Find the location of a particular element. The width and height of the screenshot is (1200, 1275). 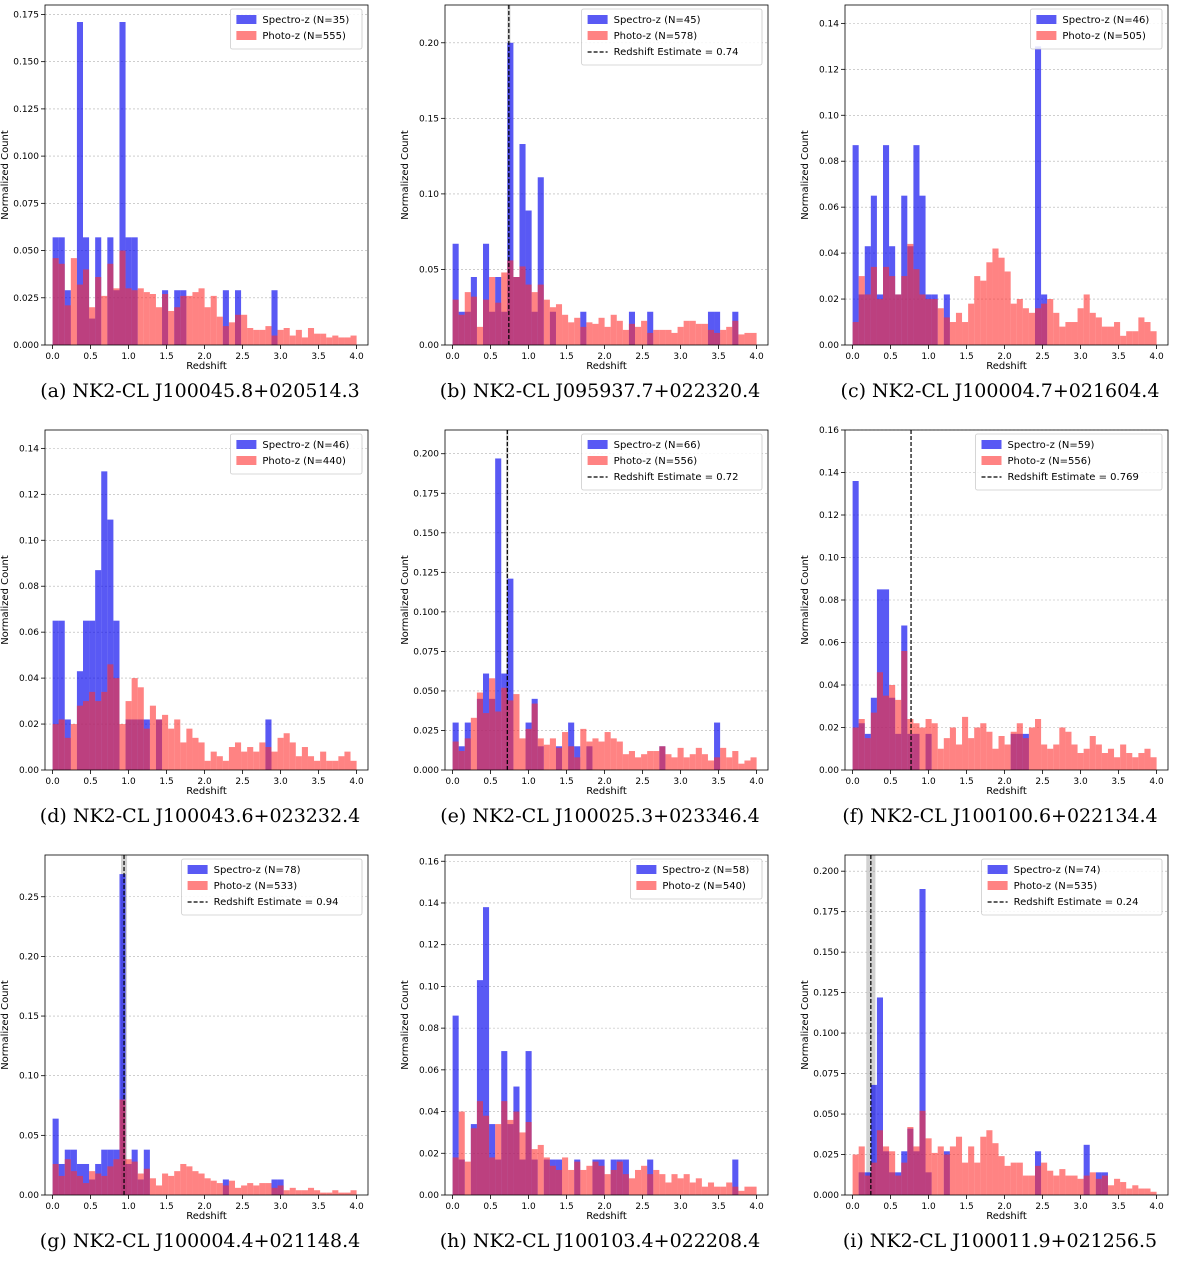

y-tick-label: 0.200 is located at coordinates (826, 872).